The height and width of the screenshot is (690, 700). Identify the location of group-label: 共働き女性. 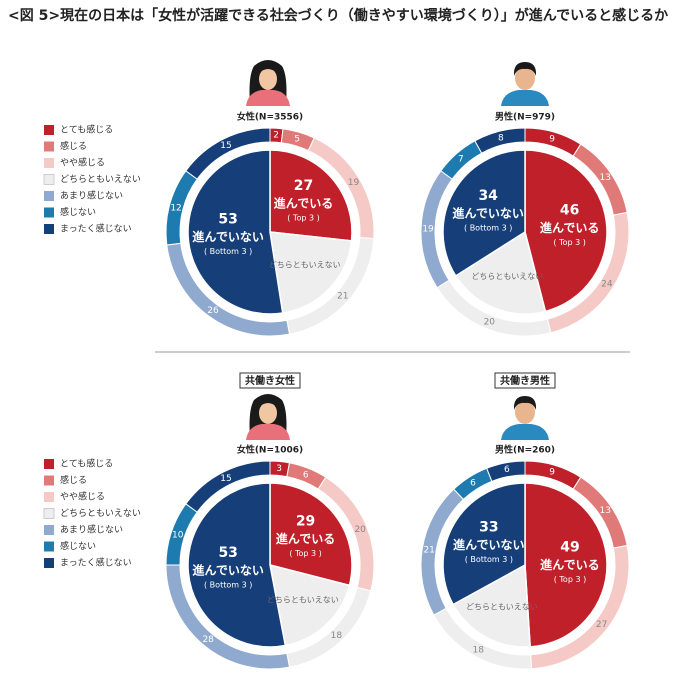
(270, 380).